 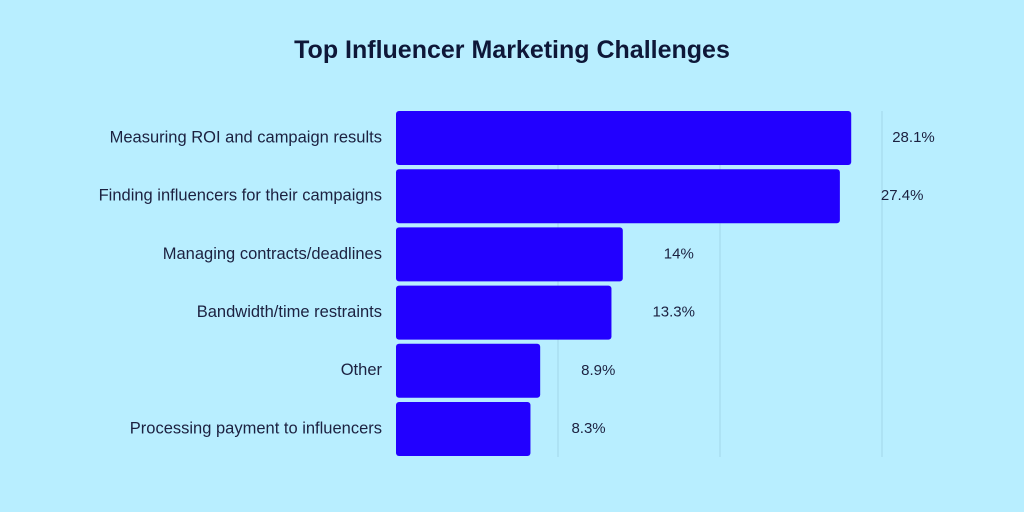 I want to click on value-label-5: 8.9%, so click(x=598, y=370).